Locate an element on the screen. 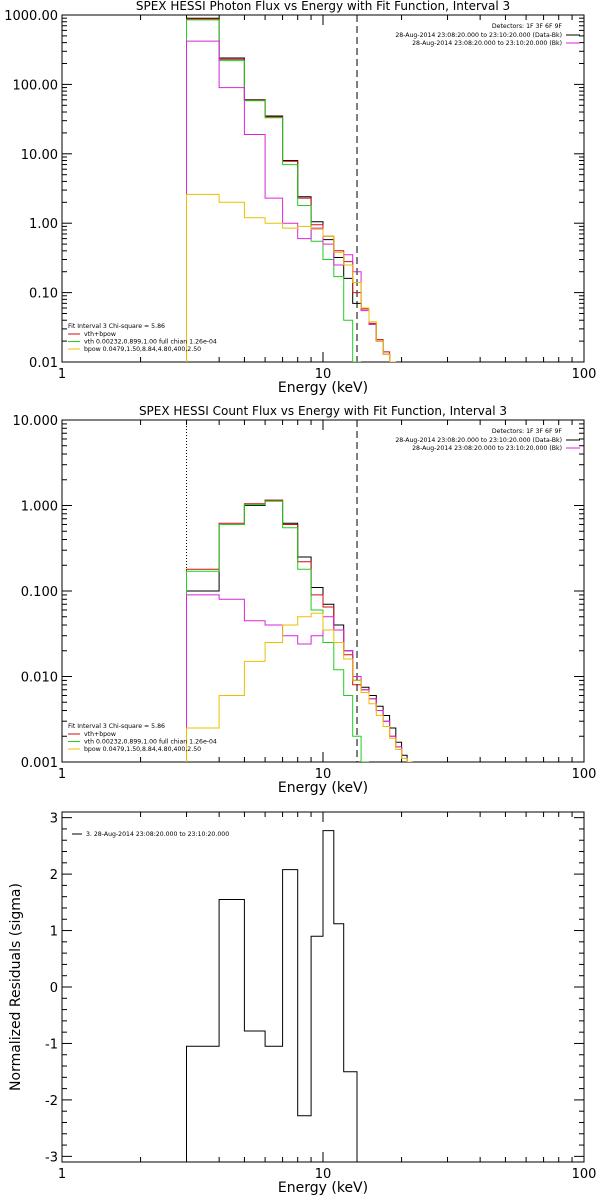 The height and width of the screenshot is (1200, 600). y-tick-label: 0.01 is located at coordinates (43, 363).